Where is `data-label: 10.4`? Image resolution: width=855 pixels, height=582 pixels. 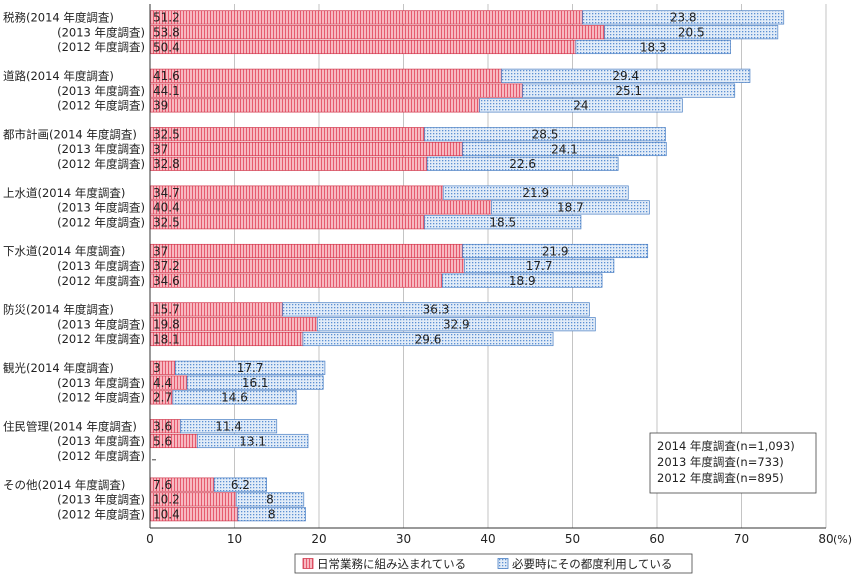 data-label: 10.4 is located at coordinates (166, 515).